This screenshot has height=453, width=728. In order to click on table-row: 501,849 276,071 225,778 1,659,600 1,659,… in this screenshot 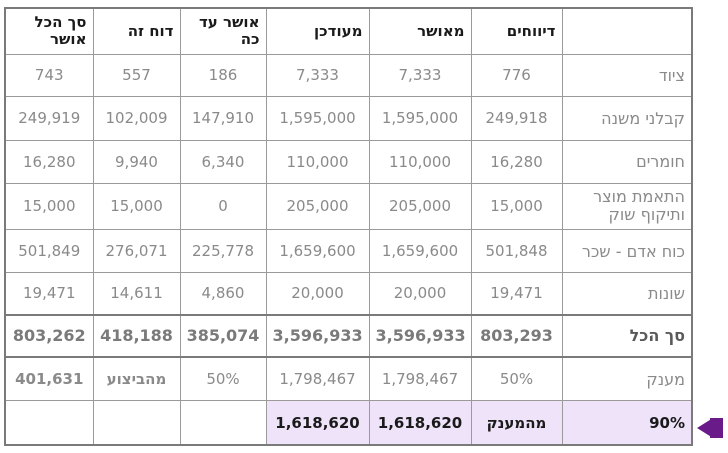, I will do `click(348, 251)`.